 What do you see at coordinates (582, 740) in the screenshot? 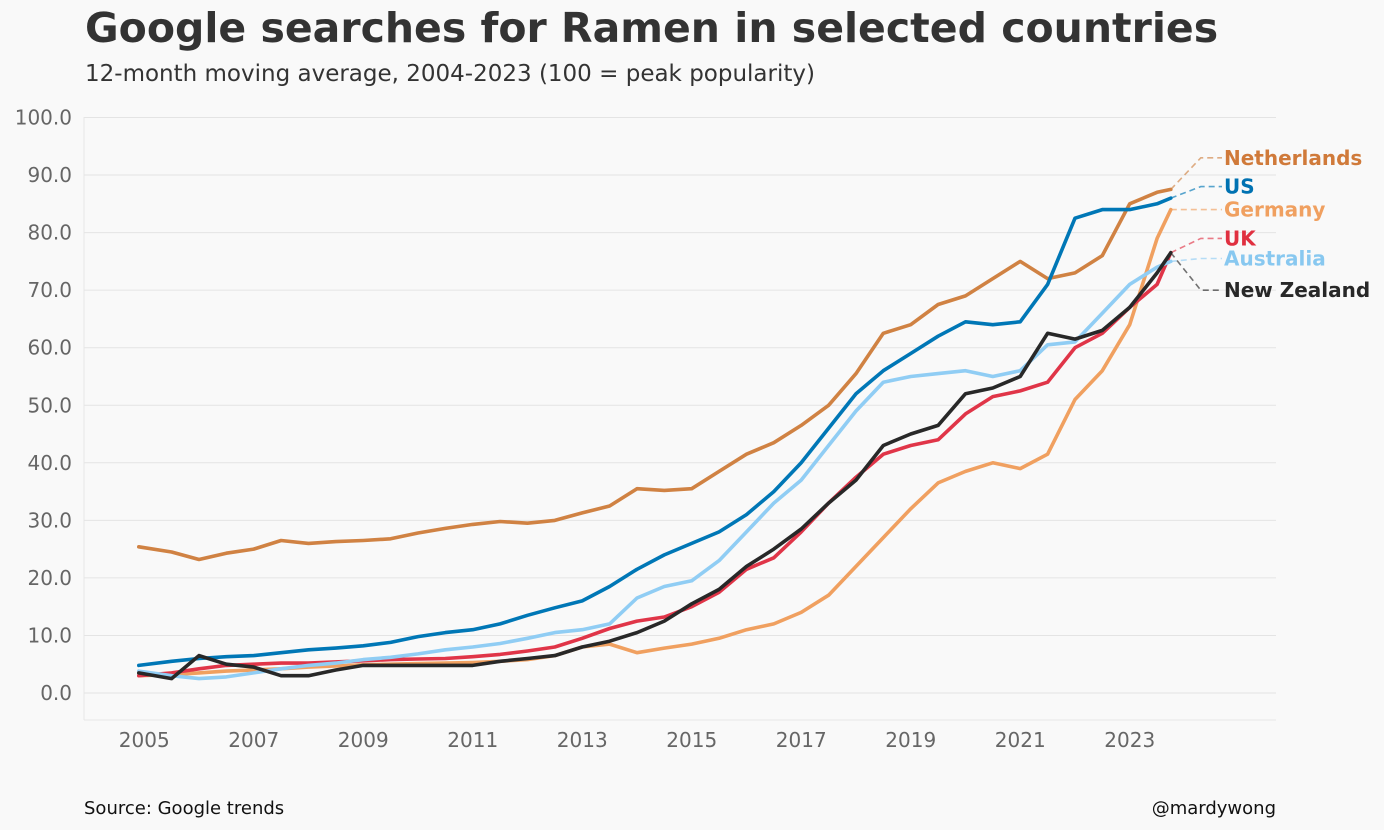
I see `x-tick-label: 2013` at bounding box center [582, 740].